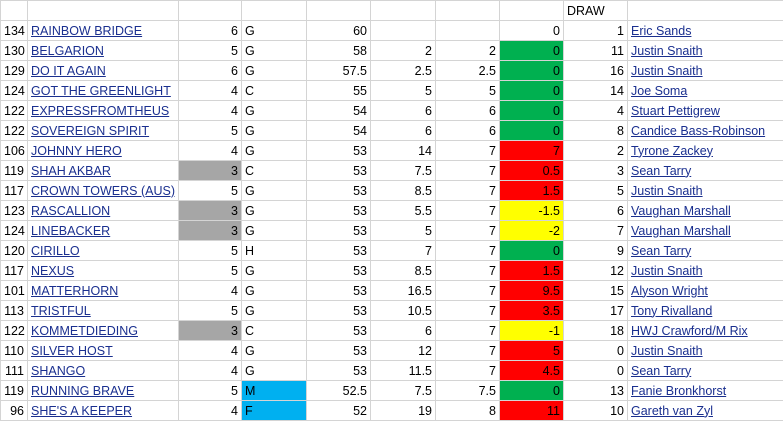 The width and height of the screenshot is (783, 444). I want to click on jockey-link: Stuart Pettigrew, so click(675, 110).